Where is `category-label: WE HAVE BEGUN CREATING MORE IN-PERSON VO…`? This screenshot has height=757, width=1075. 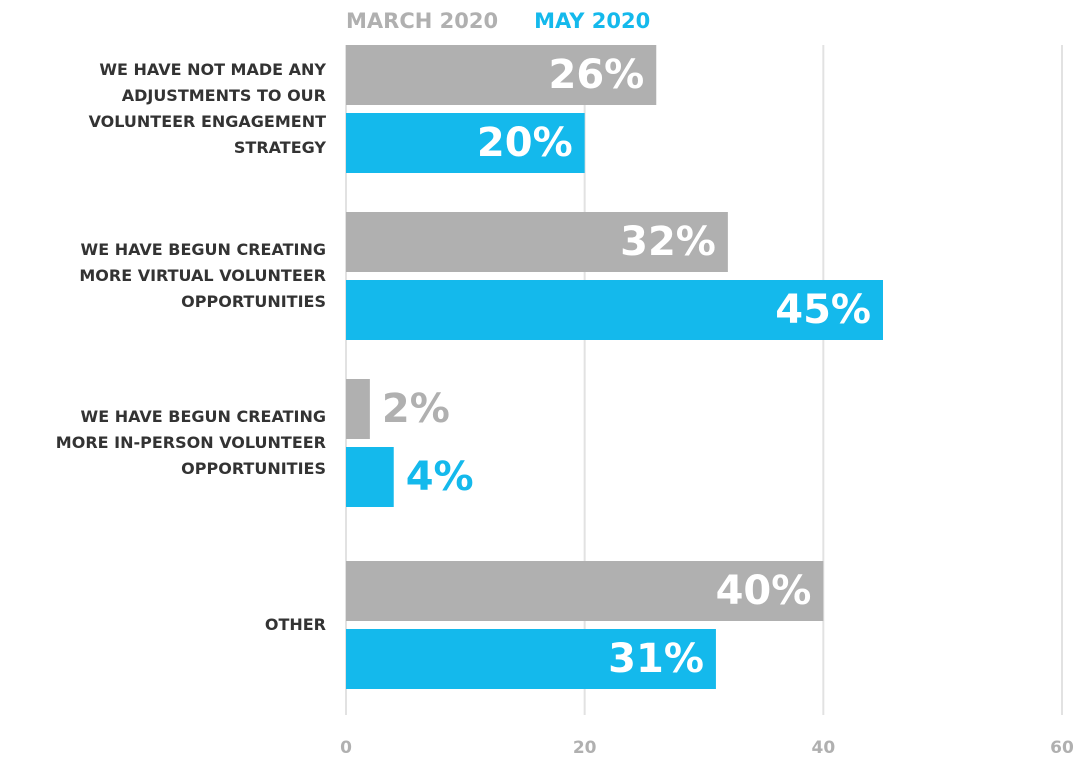
category-label: WE HAVE BEGUN CREATING MORE IN-PERSON VO… is located at coordinates (188, 442).